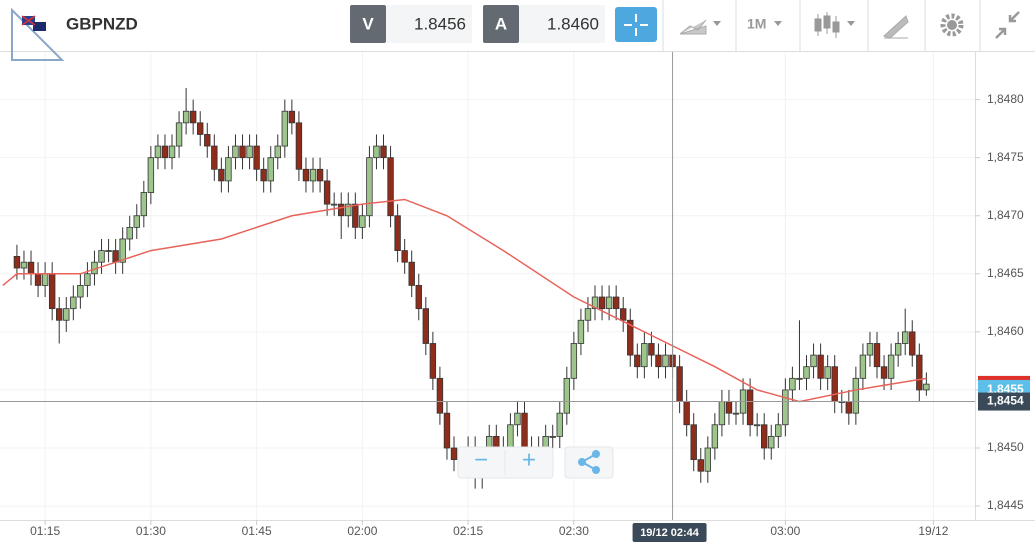 The height and width of the screenshot is (556, 1035). I want to click on last-price-box, so click(1004, 386).